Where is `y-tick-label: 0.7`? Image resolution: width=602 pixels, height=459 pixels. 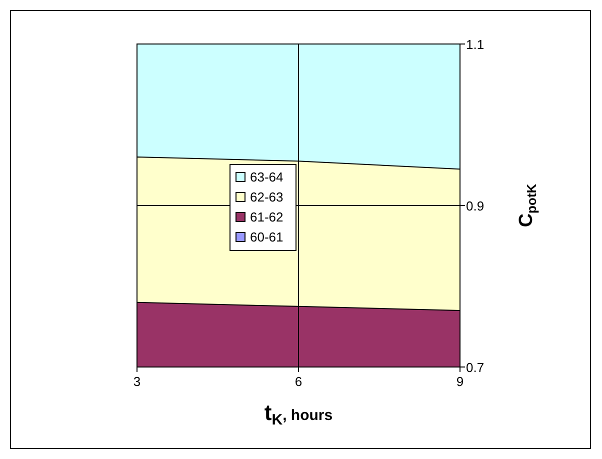 y-tick-label: 0.7 is located at coordinates (475, 367).